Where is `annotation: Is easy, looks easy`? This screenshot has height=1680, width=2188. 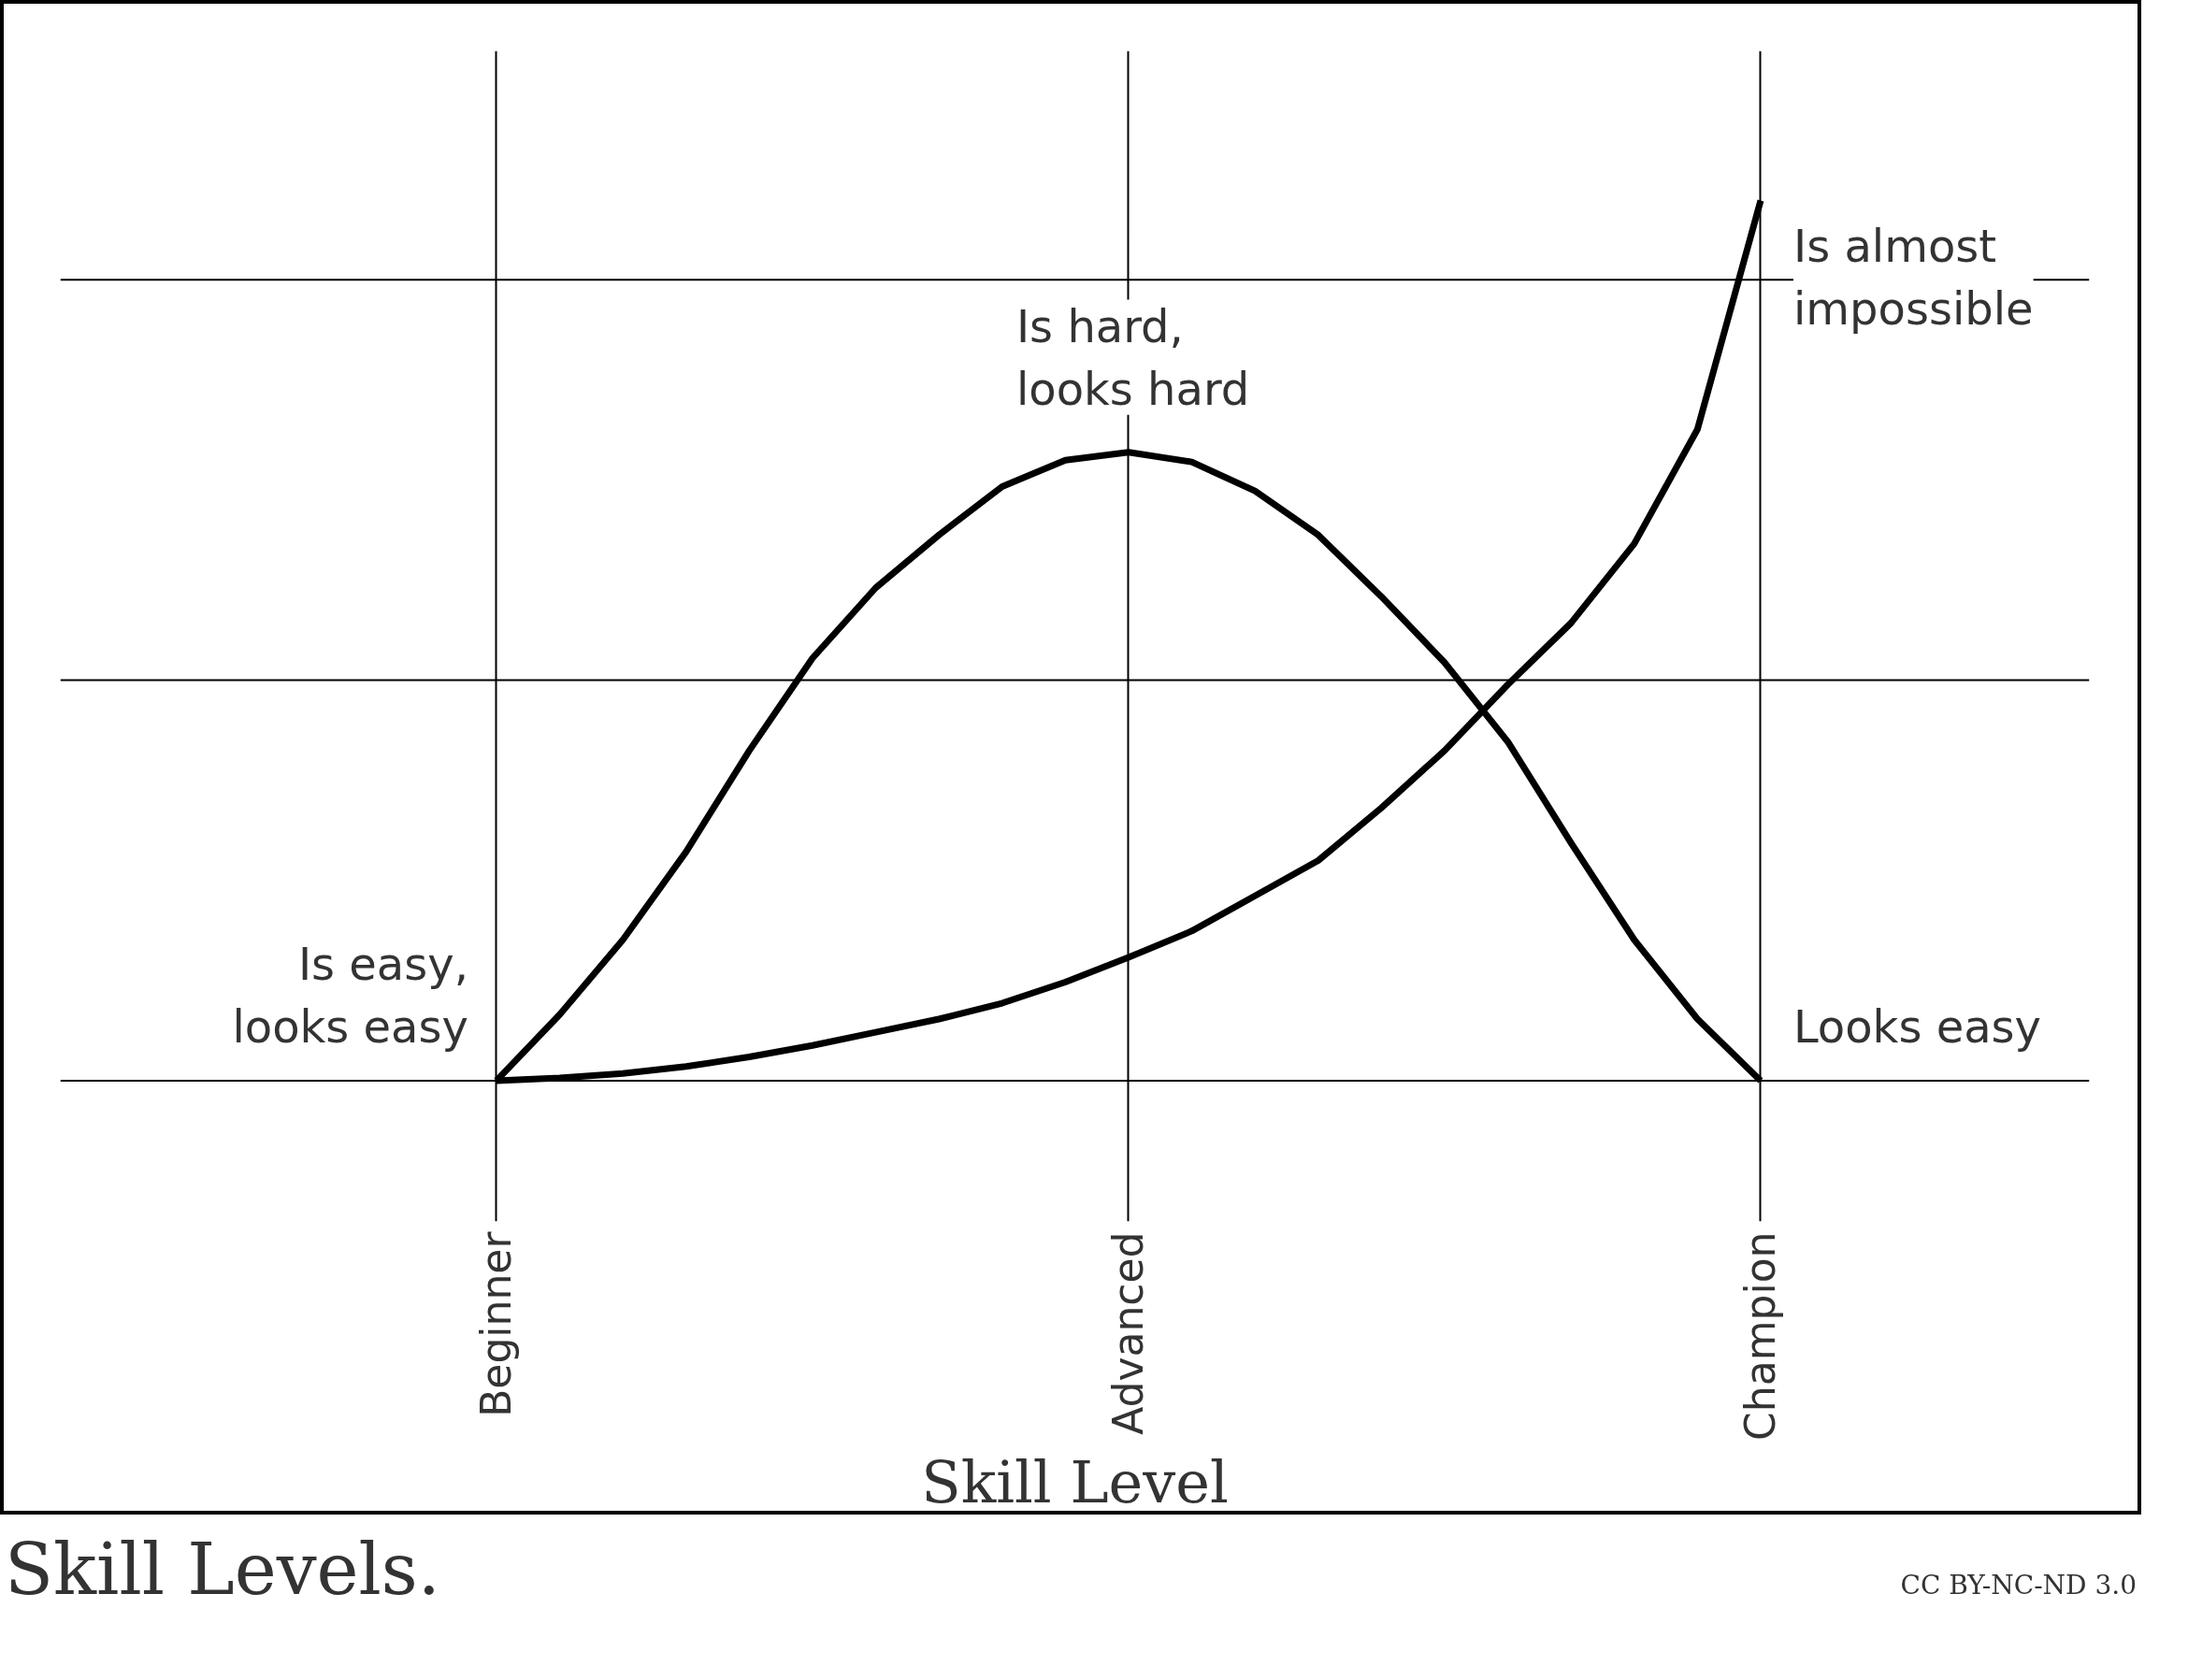
annotation: Is easy, looks easy is located at coordinates (350, 995).